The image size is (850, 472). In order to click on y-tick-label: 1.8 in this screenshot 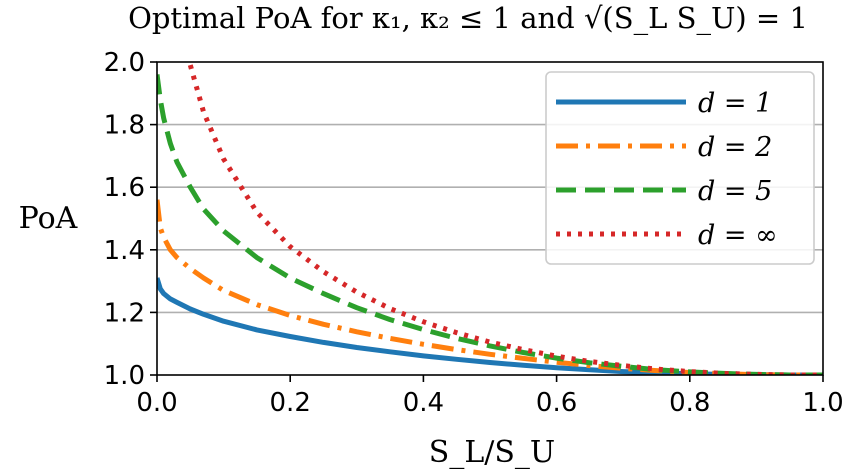, I will do `click(124, 126)`.